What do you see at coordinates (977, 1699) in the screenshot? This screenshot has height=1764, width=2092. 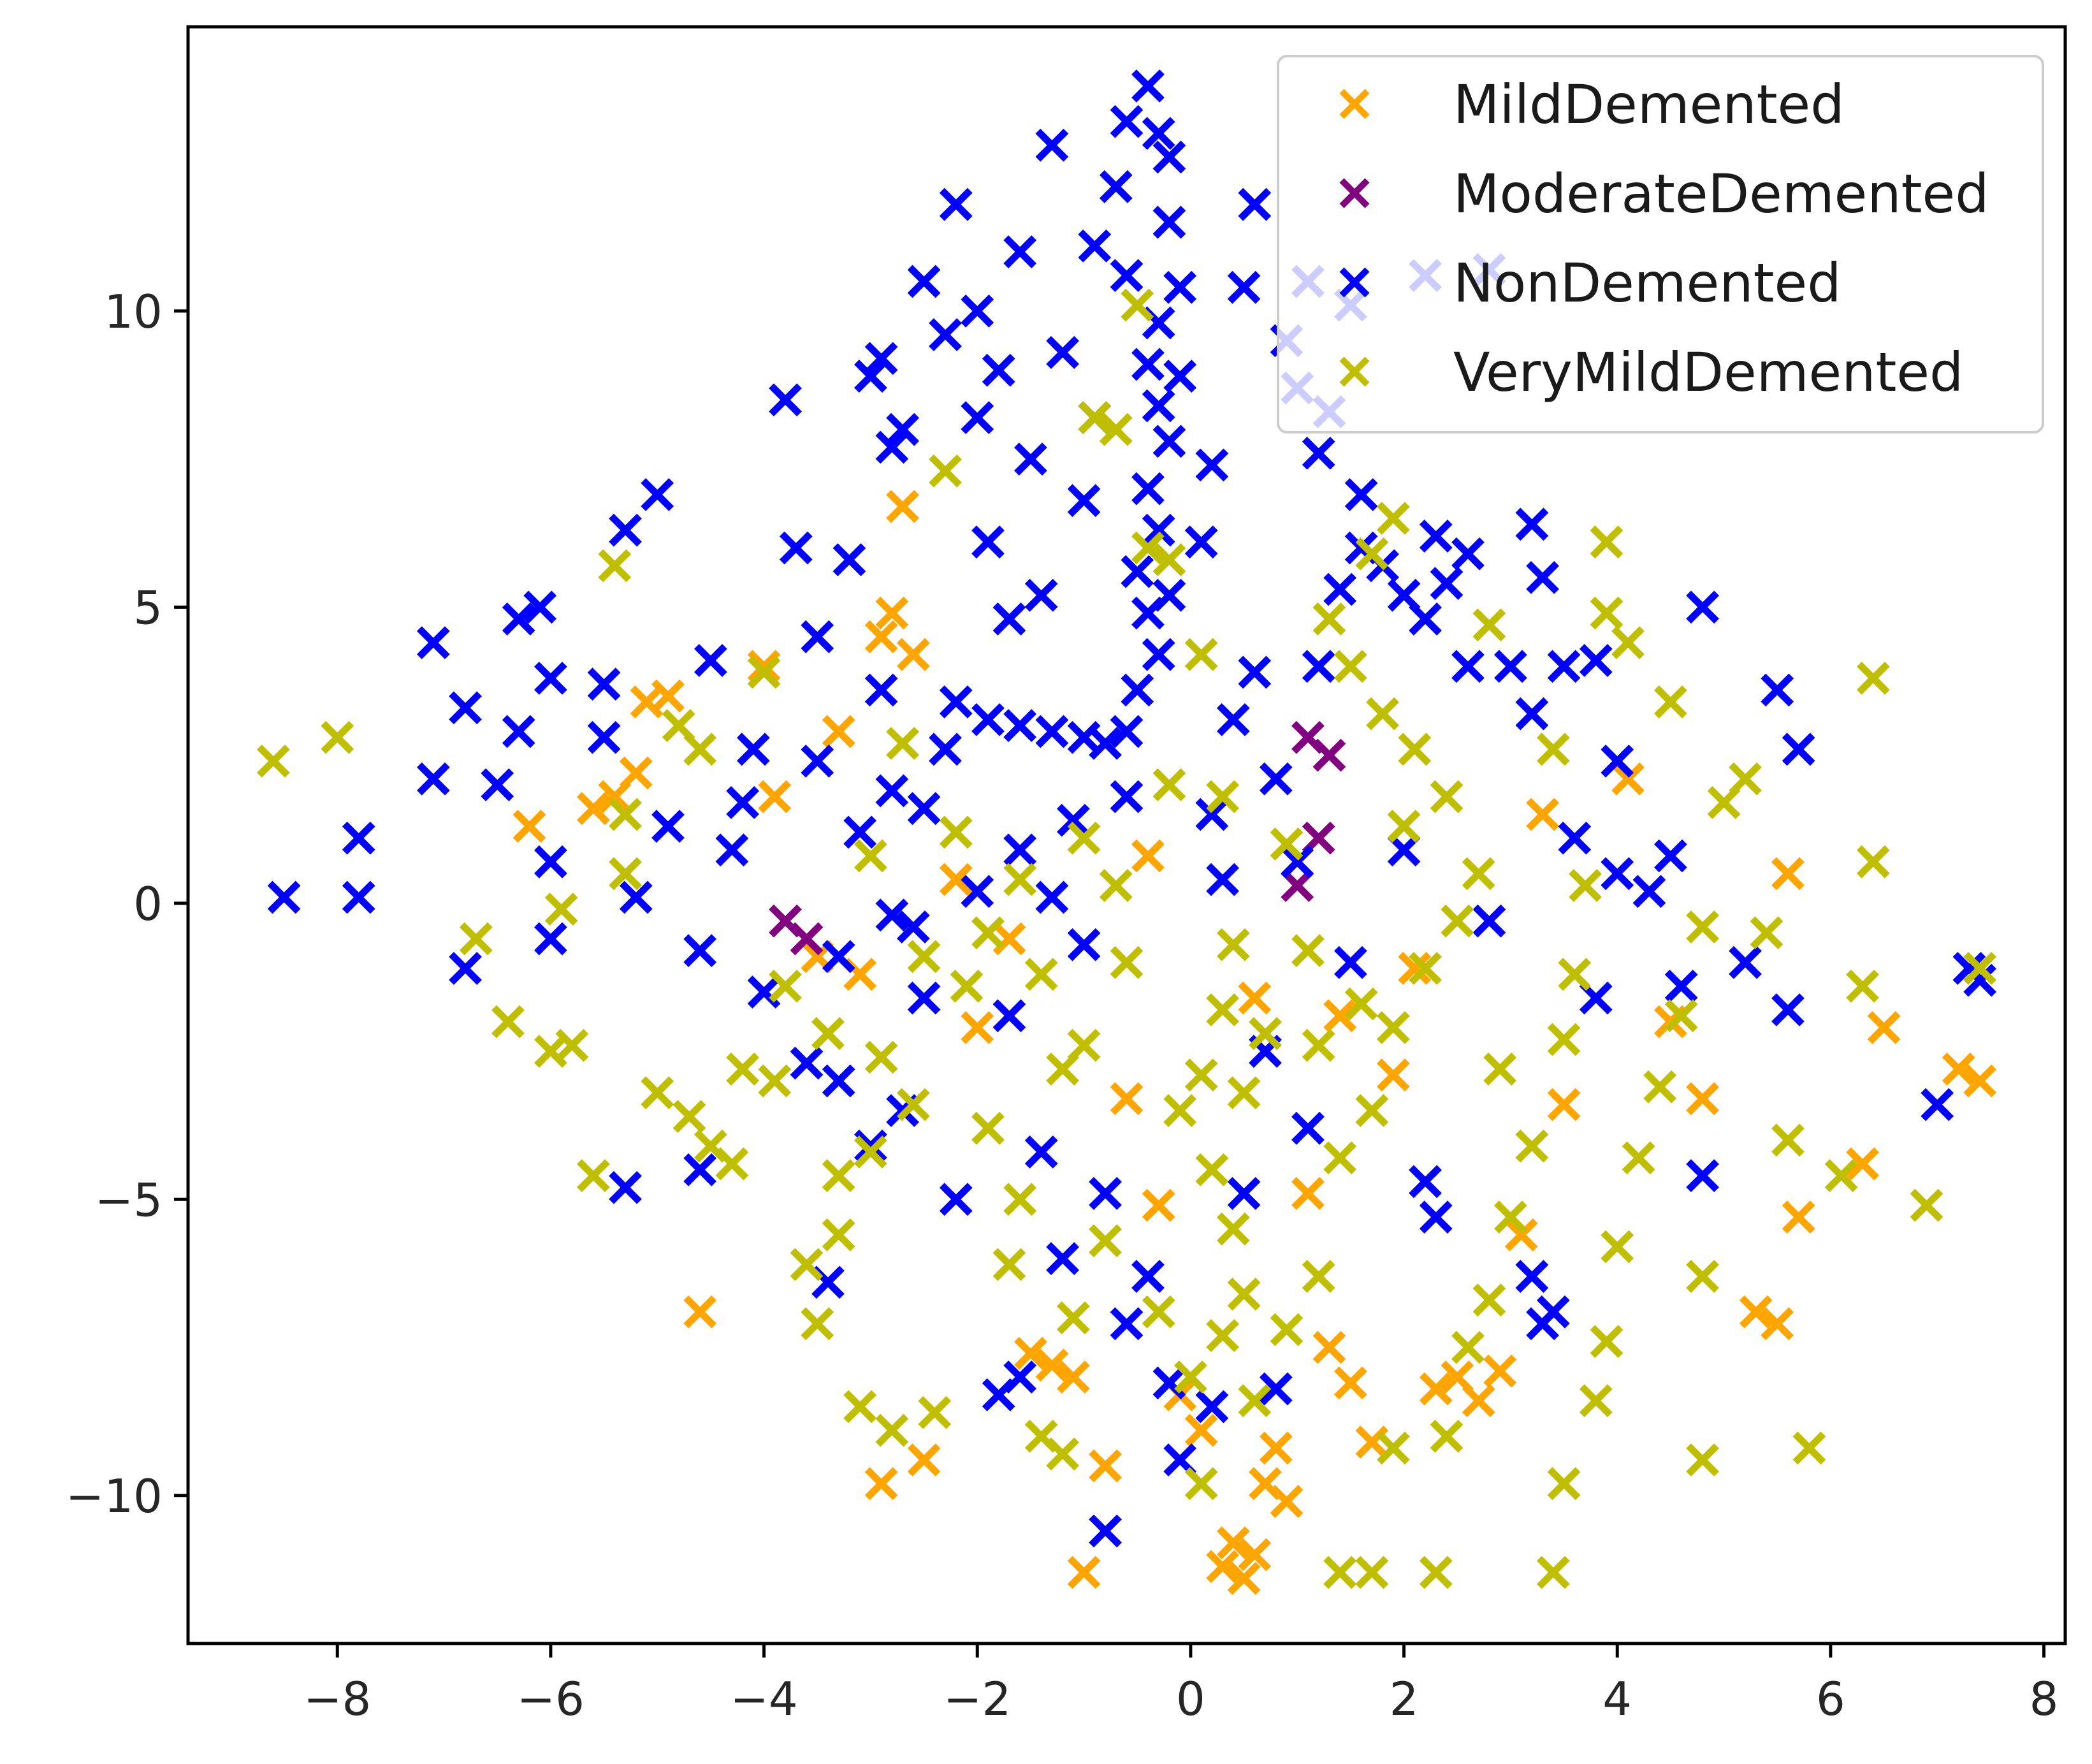 I see `x-tick-label: −2` at bounding box center [977, 1699].